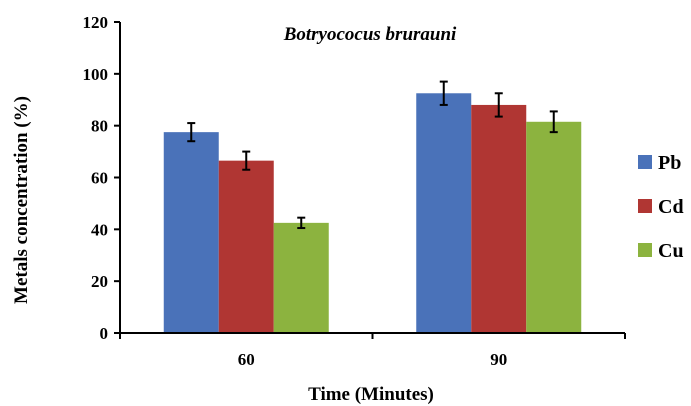 Image resolution: width=691 pixels, height=406 pixels. What do you see at coordinates (99, 281) in the screenshot?
I see `y-tick-label: 20` at bounding box center [99, 281].